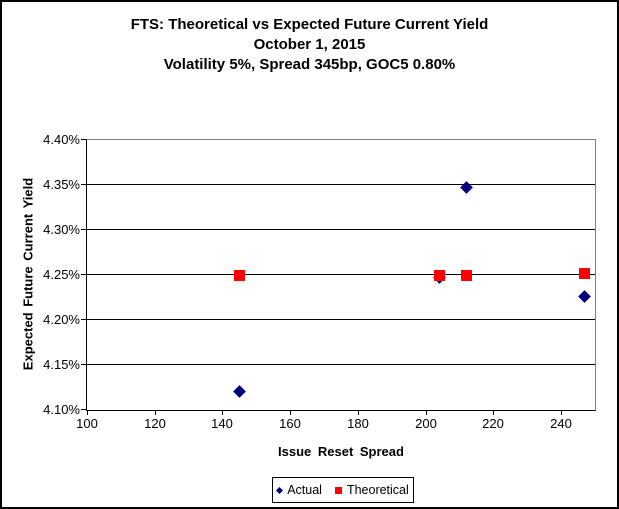 Image resolution: width=619 pixels, height=509 pixels. I want to click on x-axis-tick-label: 100, so click(87, 423).